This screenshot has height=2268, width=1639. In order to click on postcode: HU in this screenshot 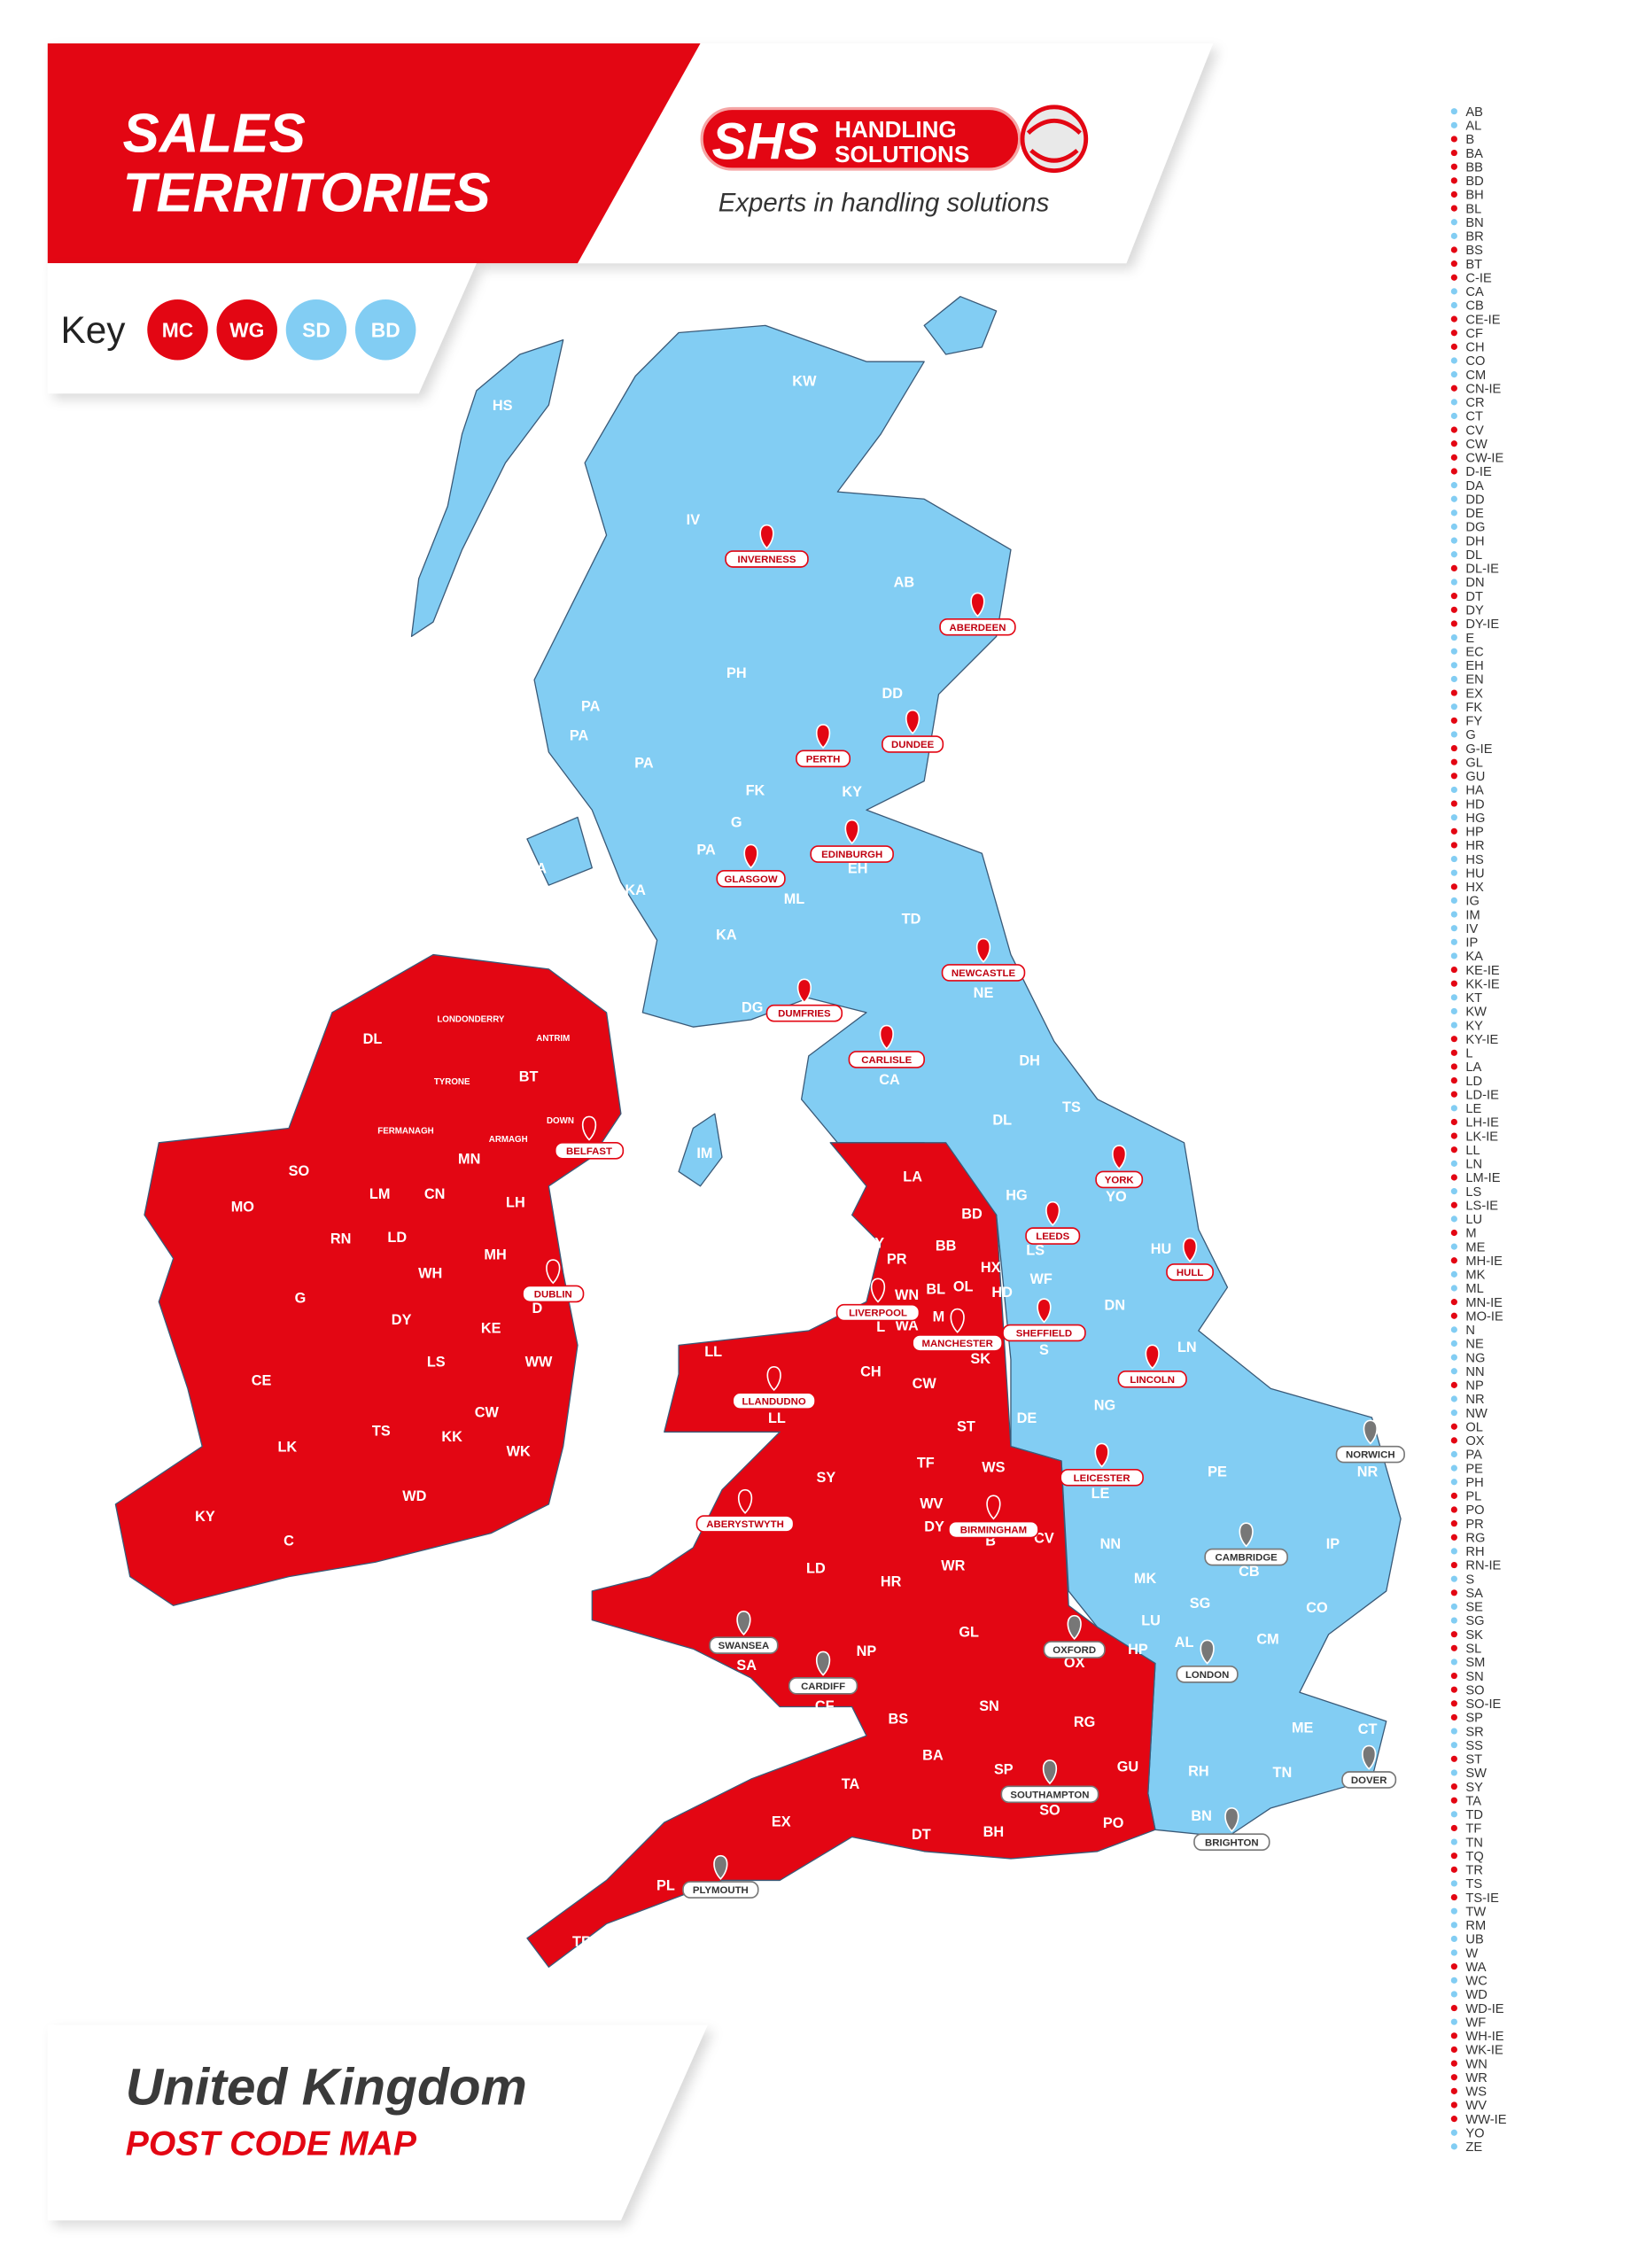, I will do `click(1474, 873)`.